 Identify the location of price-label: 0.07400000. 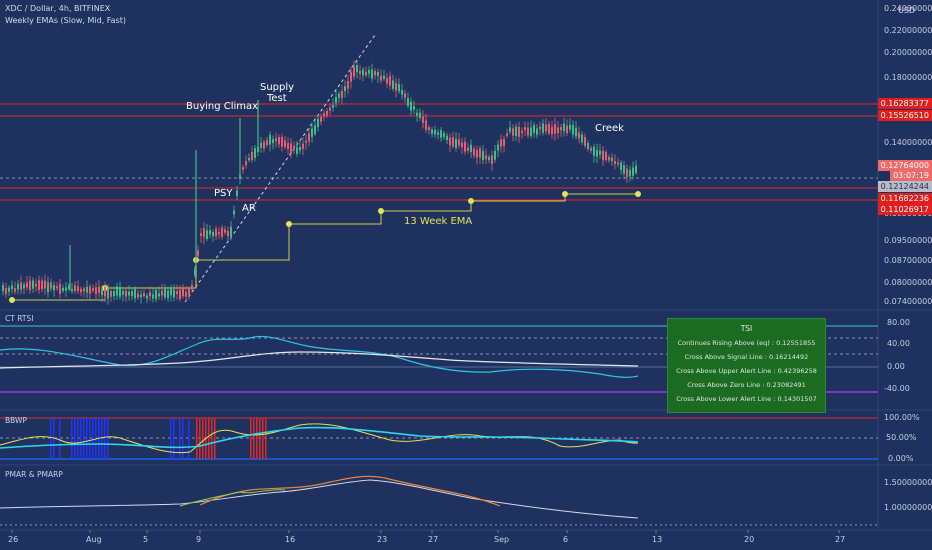
(908, 301).